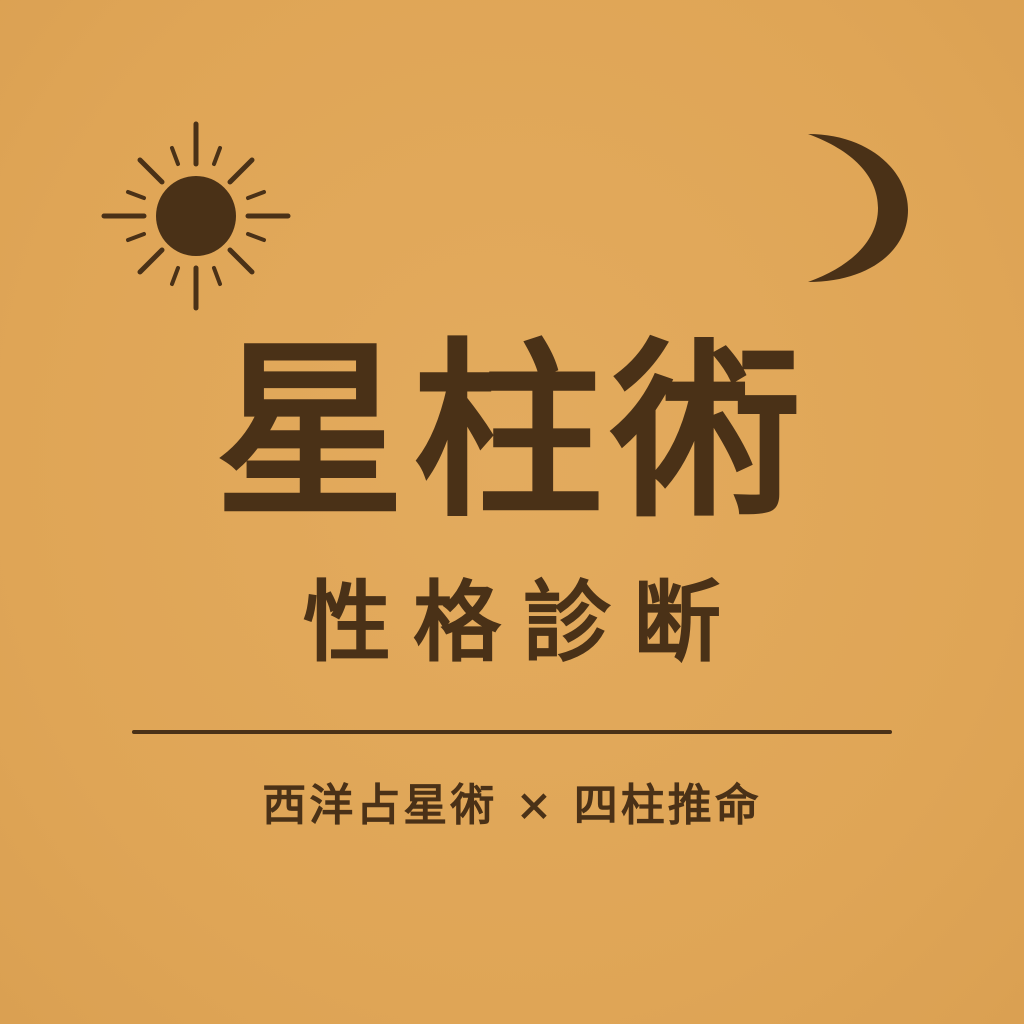 The height and width of the screenshot is (1024, 1024). I want to click on crescent-moon-icon, so click(858, 208).